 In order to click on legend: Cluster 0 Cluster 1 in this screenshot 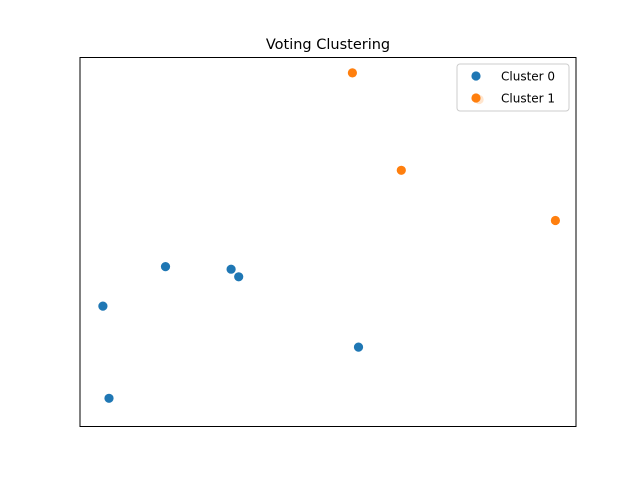, I will do `click(513, 87)`.